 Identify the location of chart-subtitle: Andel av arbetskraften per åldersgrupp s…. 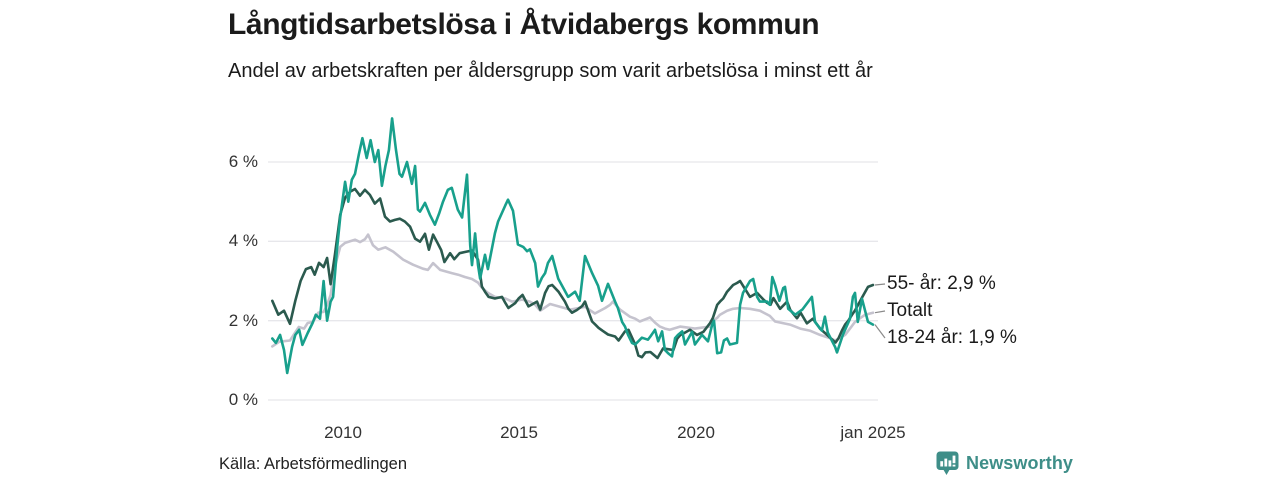
(550, 71).